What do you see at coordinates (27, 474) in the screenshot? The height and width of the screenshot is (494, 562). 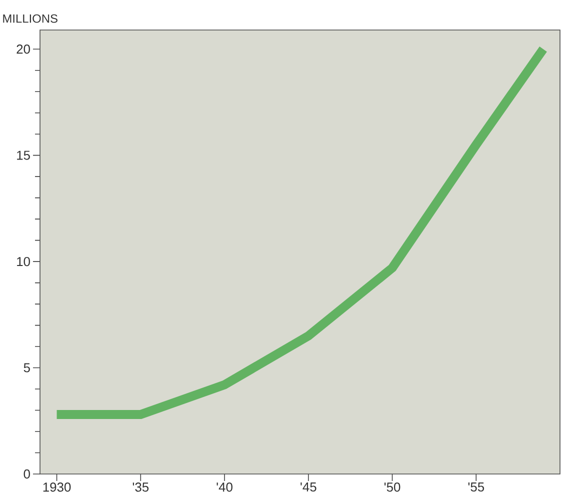 I see `y-tick-label: 0` at bounding box center [27, 474].